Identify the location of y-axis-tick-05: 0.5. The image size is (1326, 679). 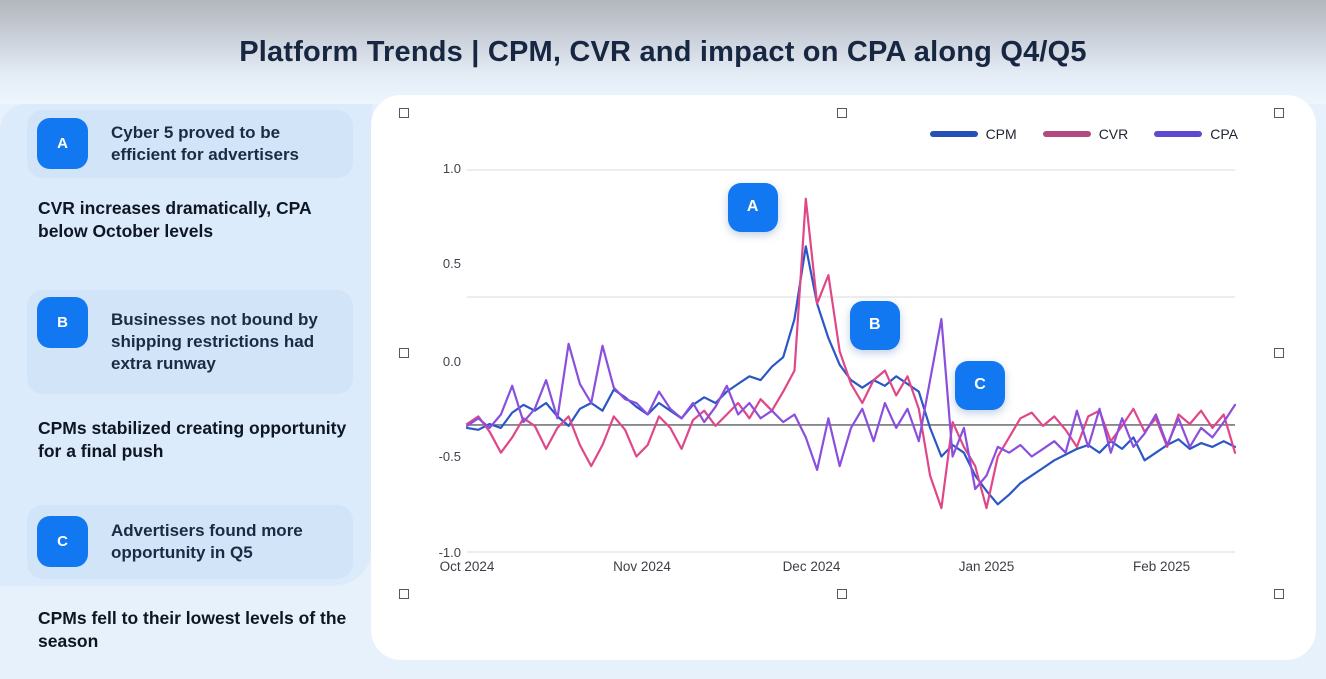
(451, 263).